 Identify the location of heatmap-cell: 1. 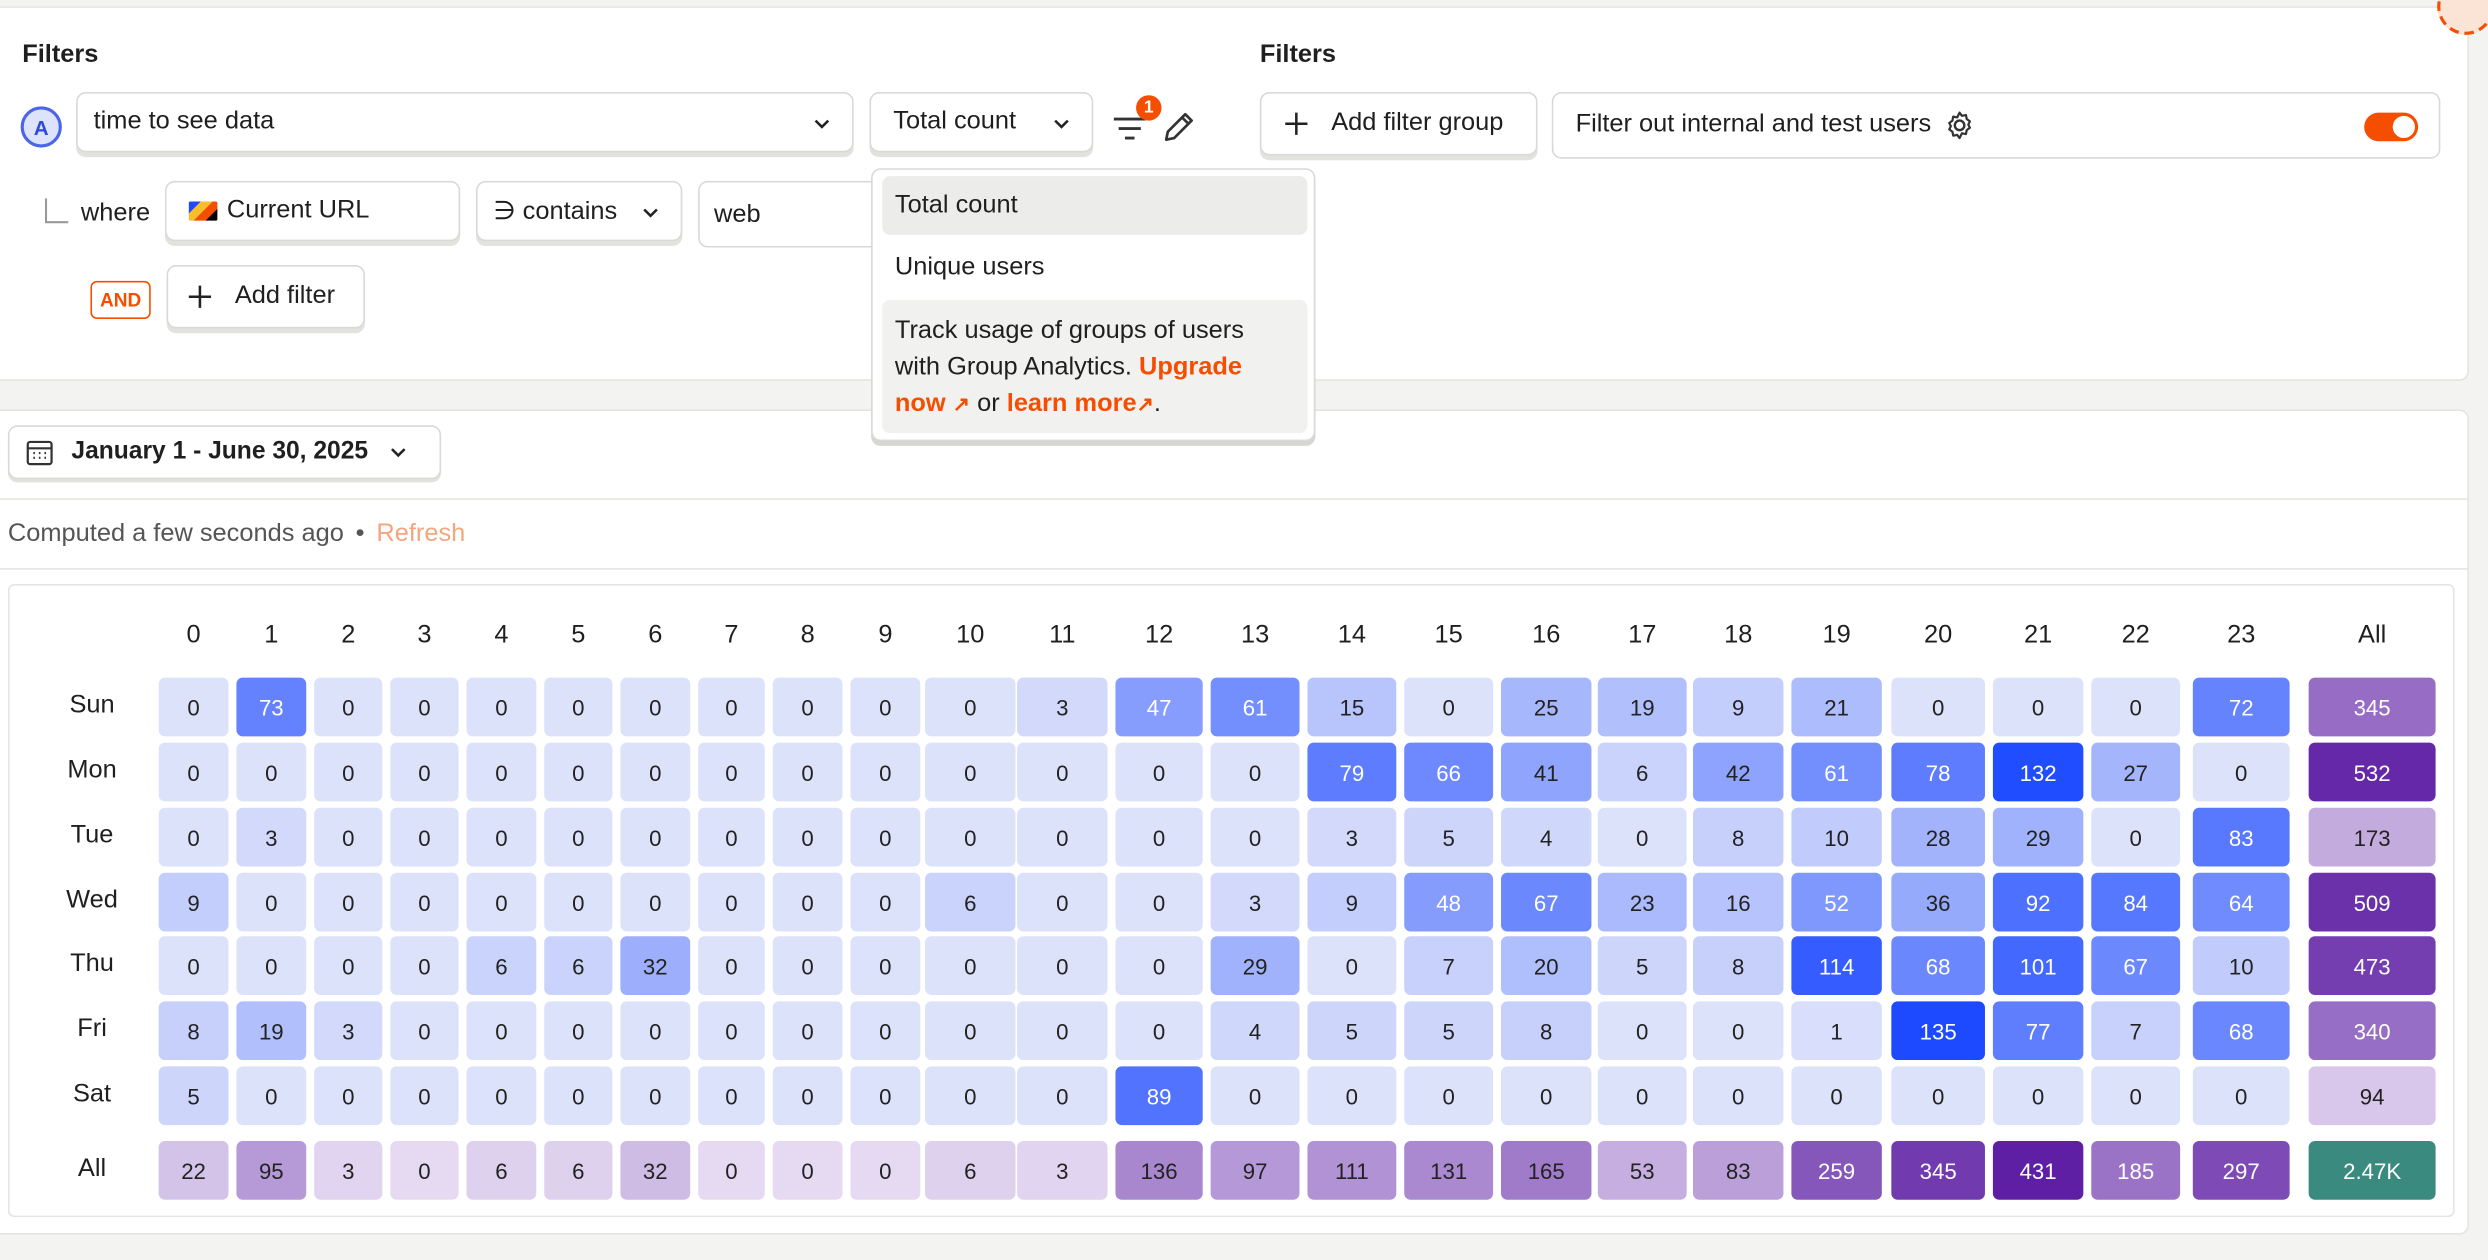
(1836, 1031).